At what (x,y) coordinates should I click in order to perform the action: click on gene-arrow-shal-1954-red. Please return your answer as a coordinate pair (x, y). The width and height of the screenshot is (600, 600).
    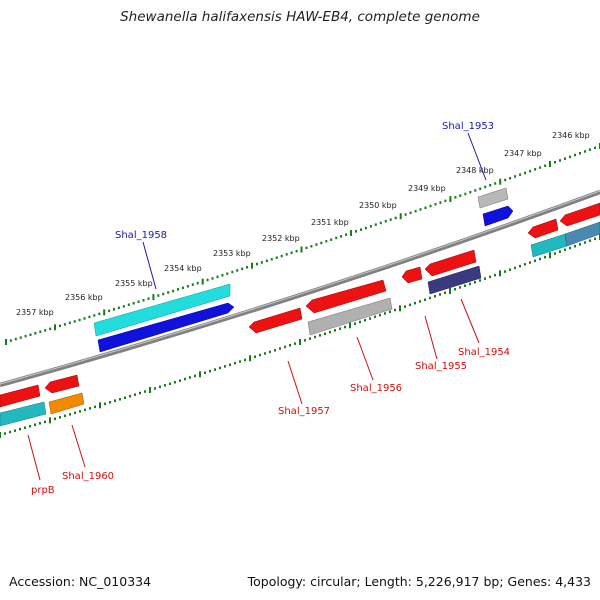
    Looking at the image, I should click on (450, 263).